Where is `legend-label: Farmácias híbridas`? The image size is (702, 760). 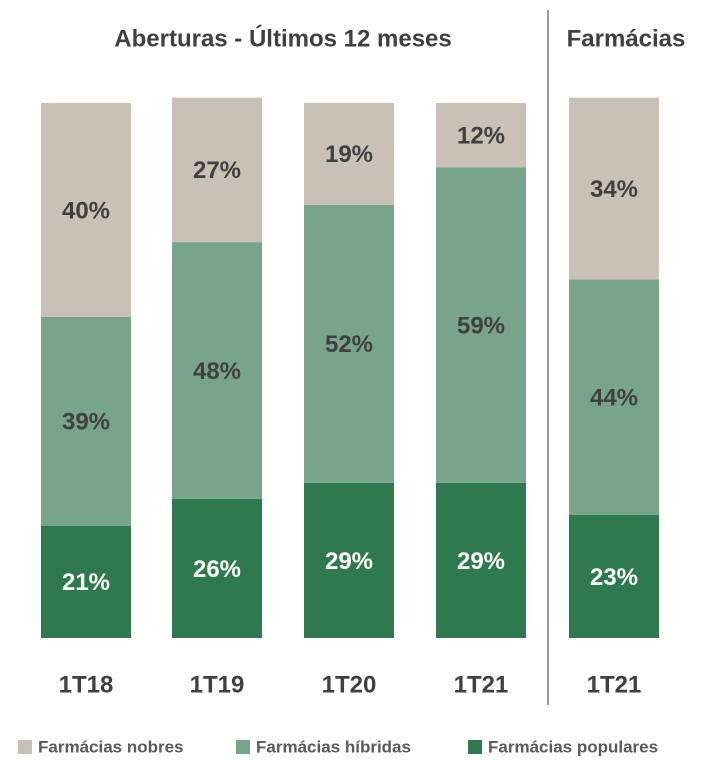 legend-label: Farmácias híbridas is located at coordinates (333, 746).